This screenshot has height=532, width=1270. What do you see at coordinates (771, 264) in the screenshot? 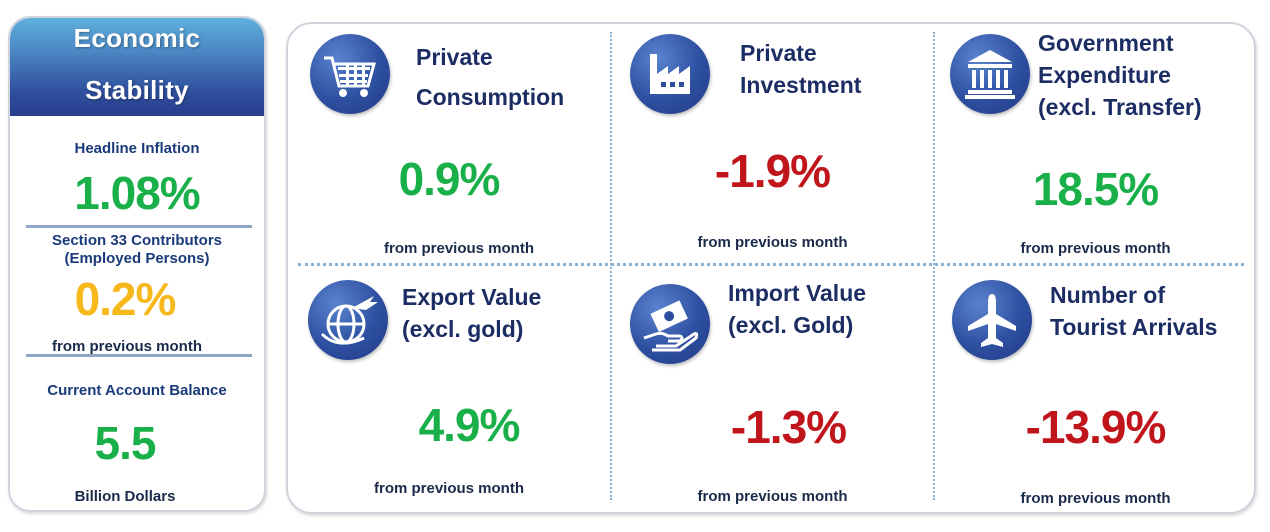
I see `row-divider` at bounding box center [771, 264].